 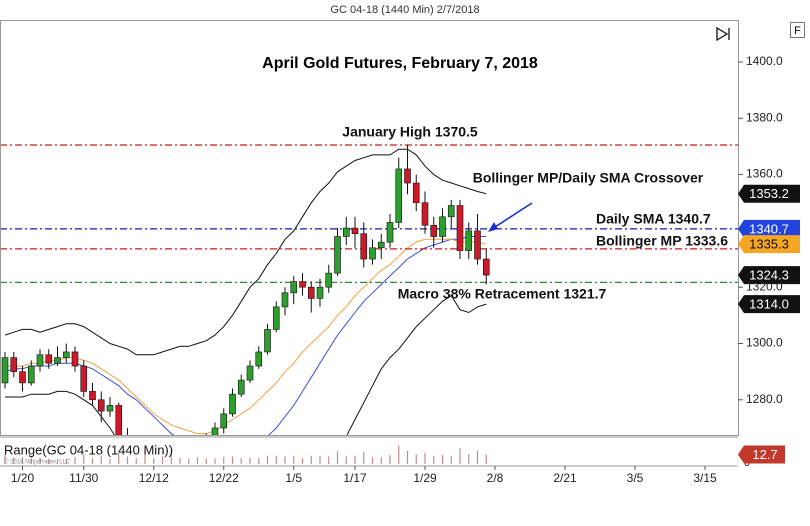 What do you see at coordinates (565, 478) in the screenshot?
I see `x-tick-label: 2/21` at bounding box center [565, 478].